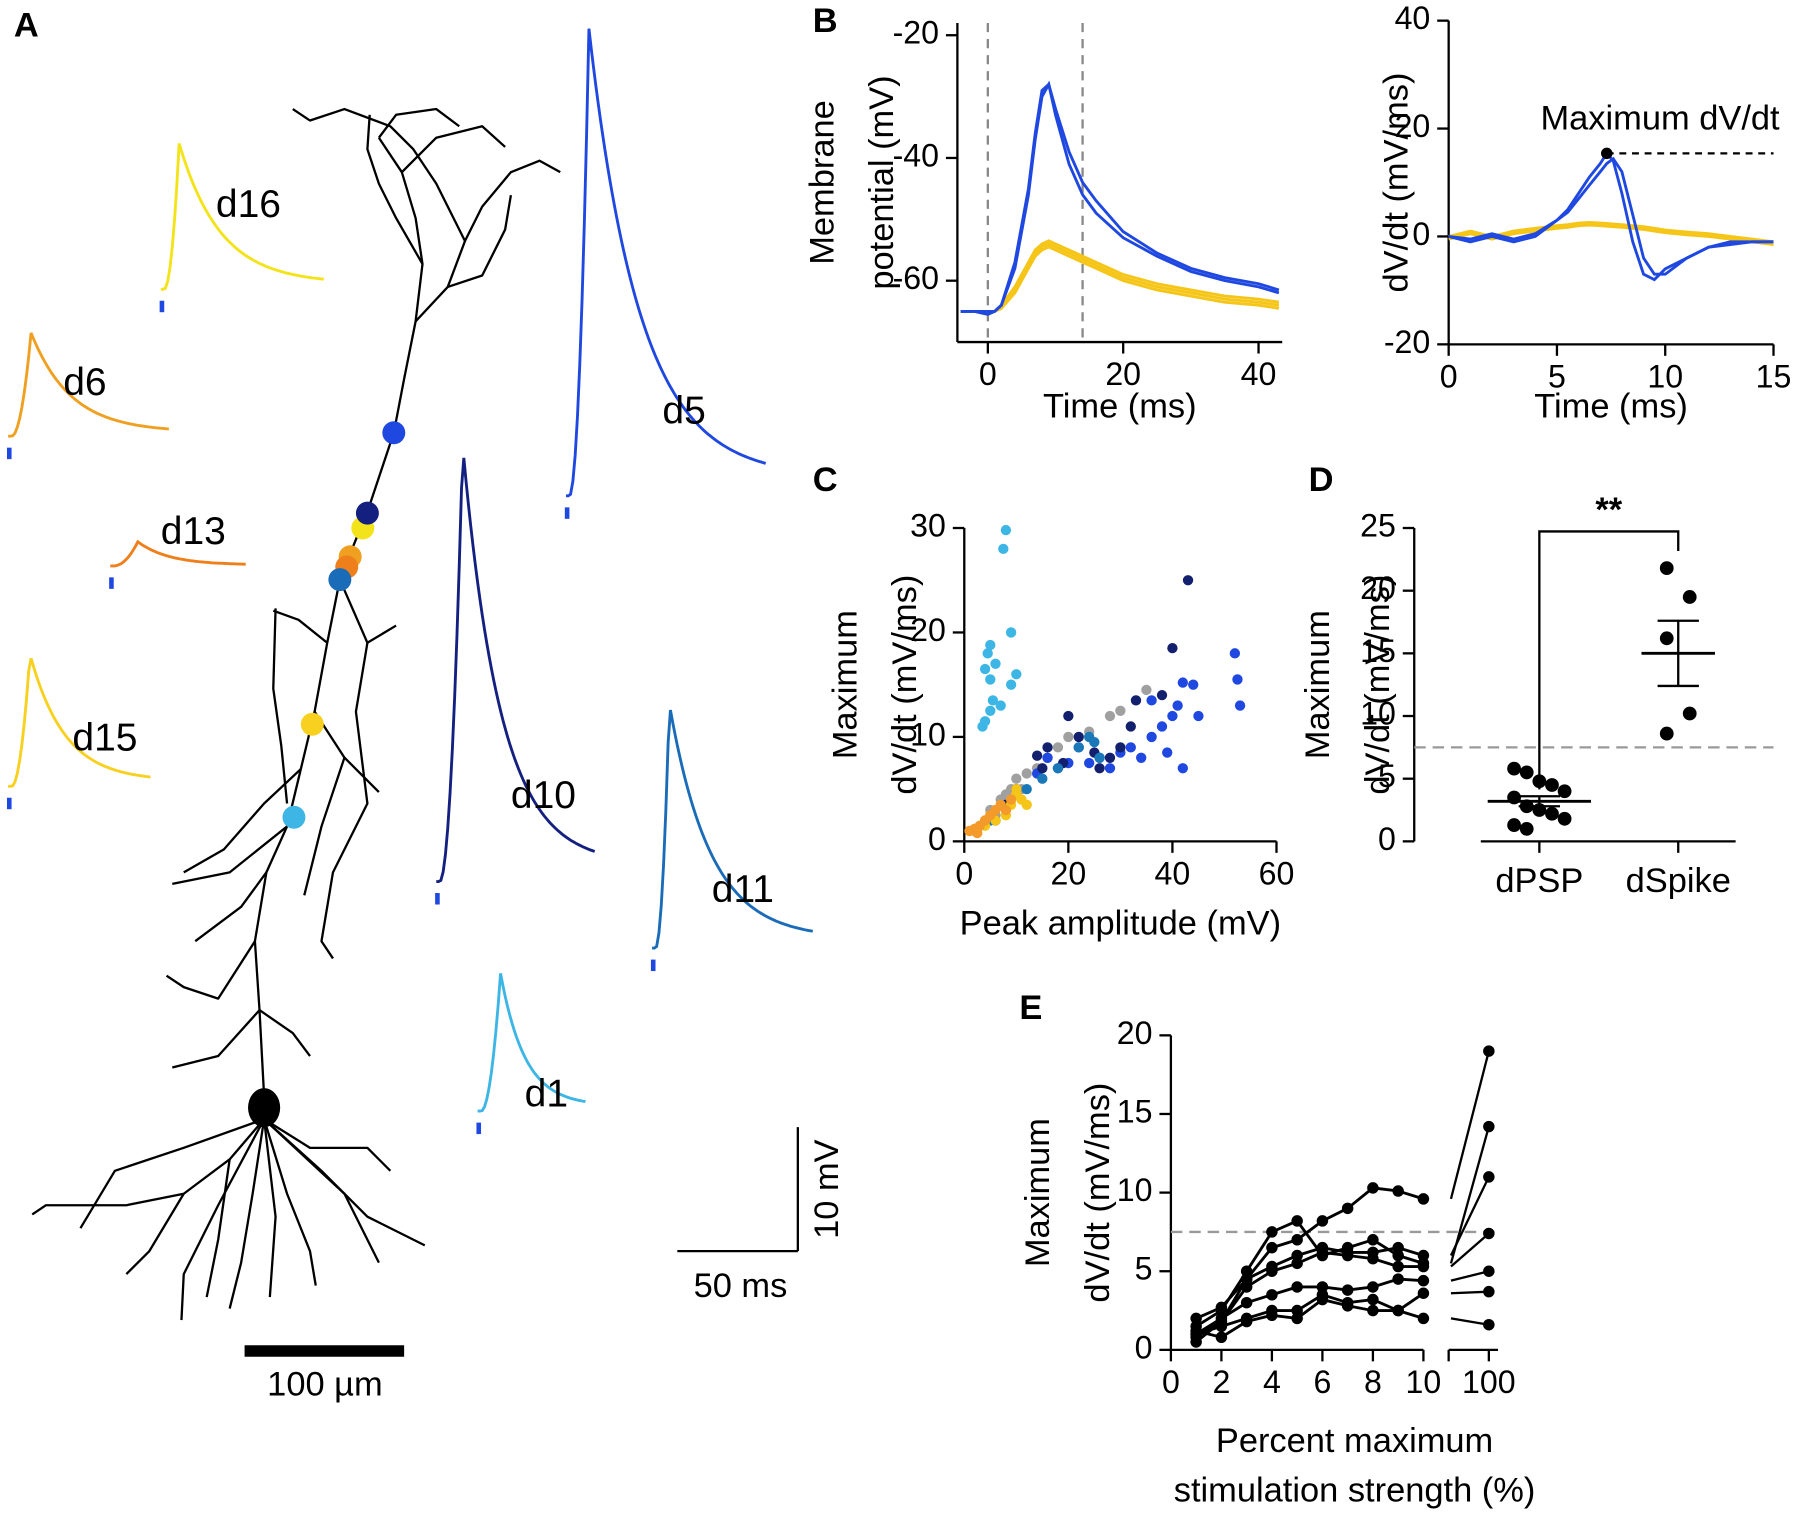 The width and height of the screenshot is (1800, 1514). I want to click on y-tick-label: 15, so click(1378, 651).